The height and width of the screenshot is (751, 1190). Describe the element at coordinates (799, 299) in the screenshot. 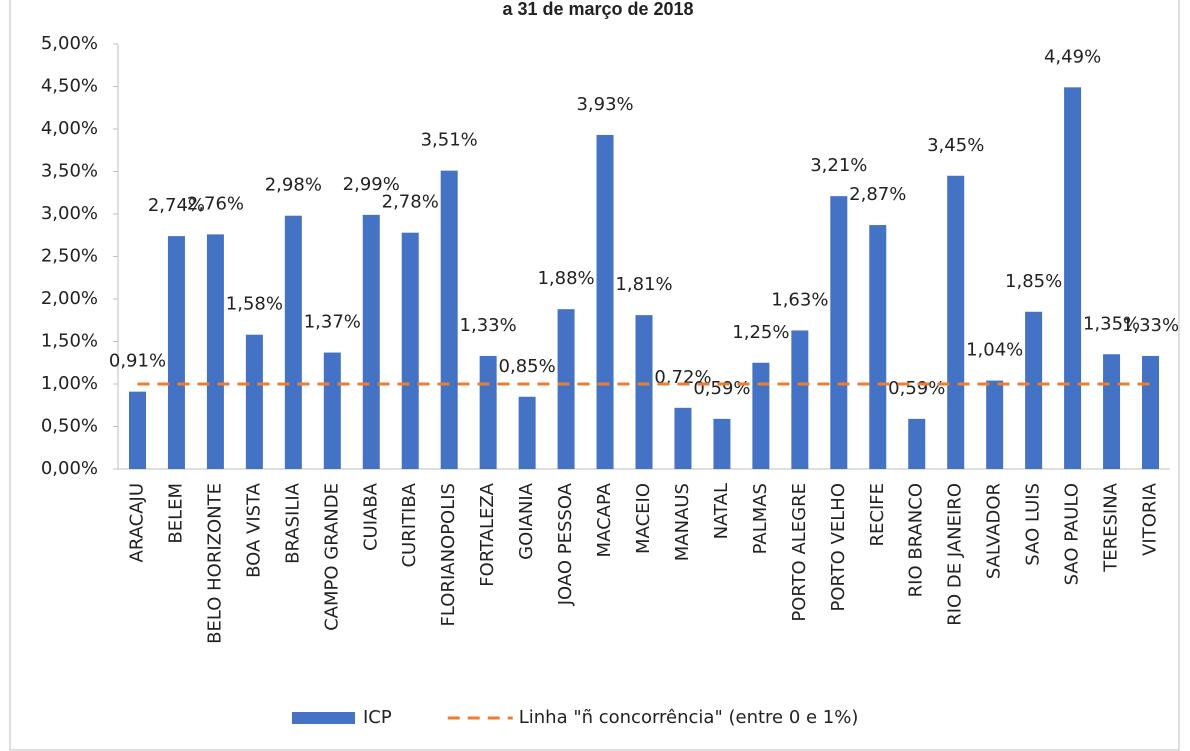

I see `data-label: 1,63%` at that location.